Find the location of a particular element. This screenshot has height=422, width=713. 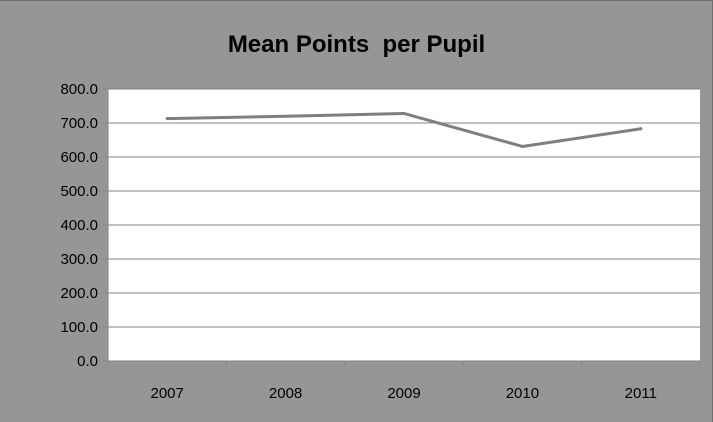

chart-title: Mean Points per Pupil is located at coordinates (356, 44).